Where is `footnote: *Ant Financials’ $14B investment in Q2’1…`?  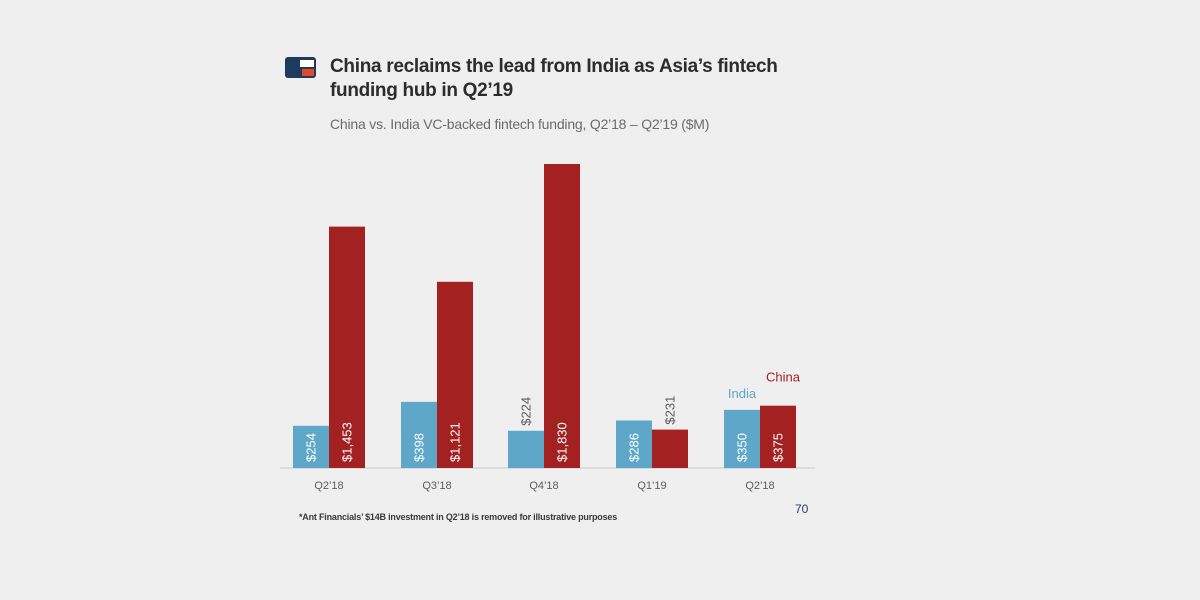
footnote: *Ant Financials’ $14B investment in Q2’1… is located at coordinates (458, 517).